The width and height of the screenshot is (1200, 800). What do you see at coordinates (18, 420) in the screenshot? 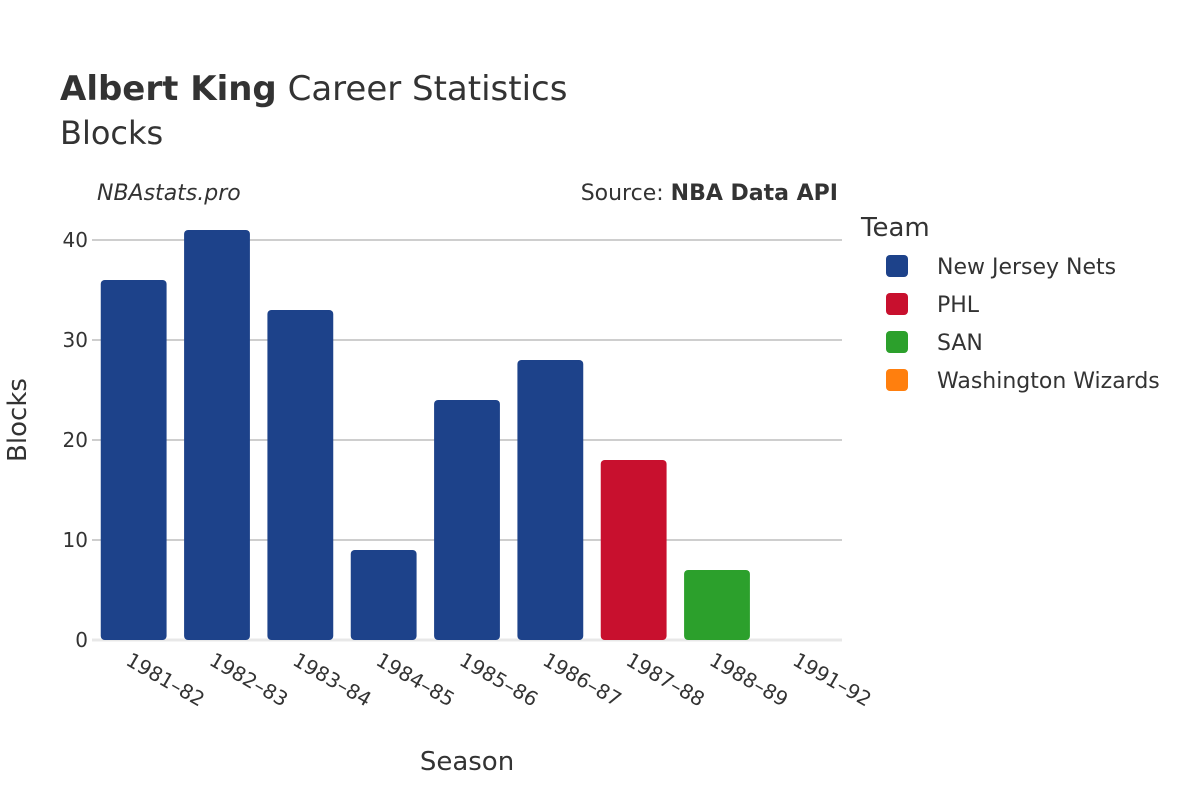
I see `y-axis-title: Blocks` at bounding box center [18, 420].